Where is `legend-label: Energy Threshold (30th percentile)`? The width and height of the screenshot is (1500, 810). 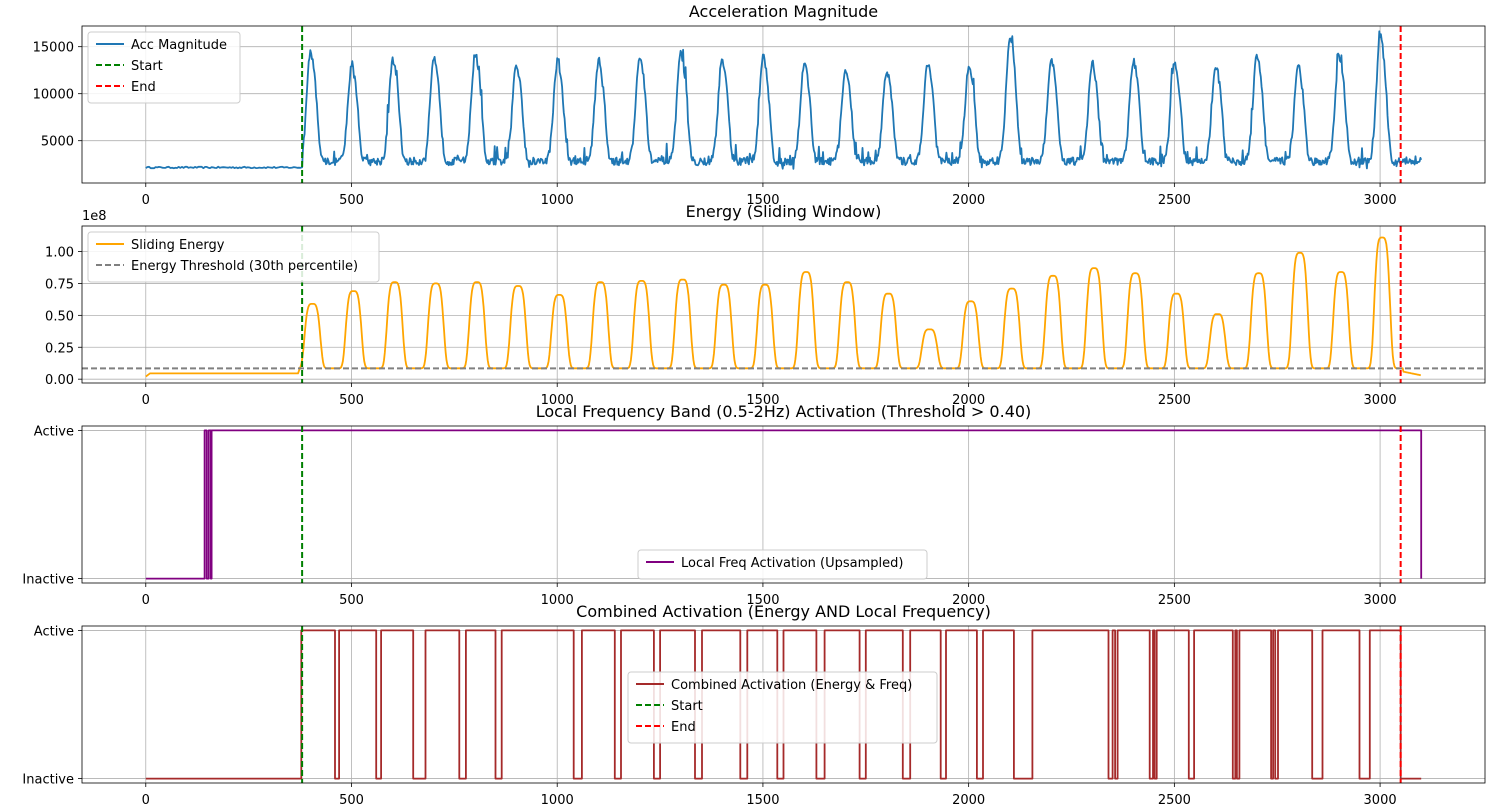 legend-label: Energy Threshold (30th percentile) is located at coordinates (244, 266).